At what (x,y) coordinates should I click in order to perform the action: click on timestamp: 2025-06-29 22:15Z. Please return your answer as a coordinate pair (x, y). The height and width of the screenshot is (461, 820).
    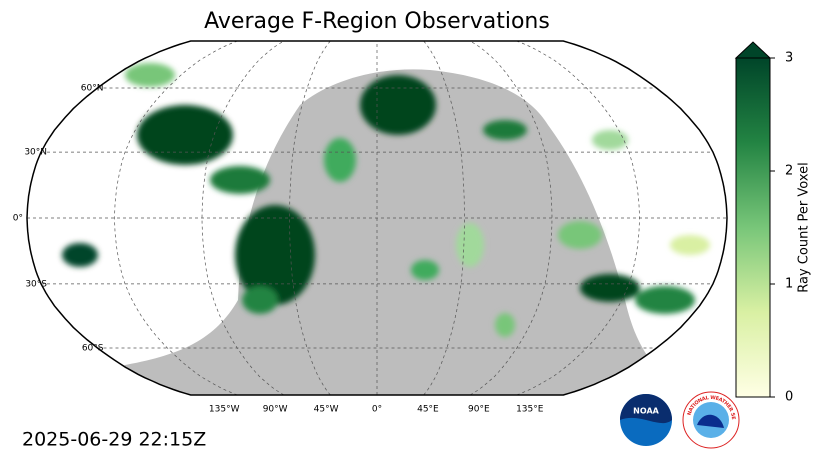
    Looking at the image, I should click on (114, 440).